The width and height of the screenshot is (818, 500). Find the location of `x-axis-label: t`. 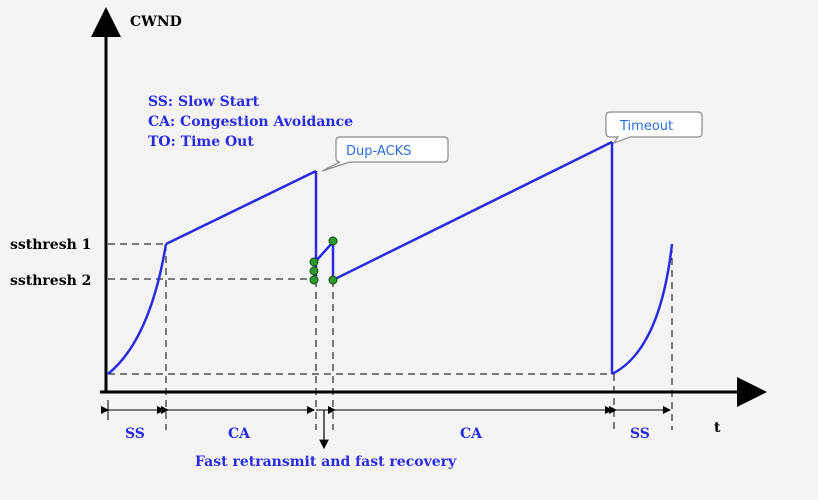

x-axis-label: t is located at coordinates (717, 428).